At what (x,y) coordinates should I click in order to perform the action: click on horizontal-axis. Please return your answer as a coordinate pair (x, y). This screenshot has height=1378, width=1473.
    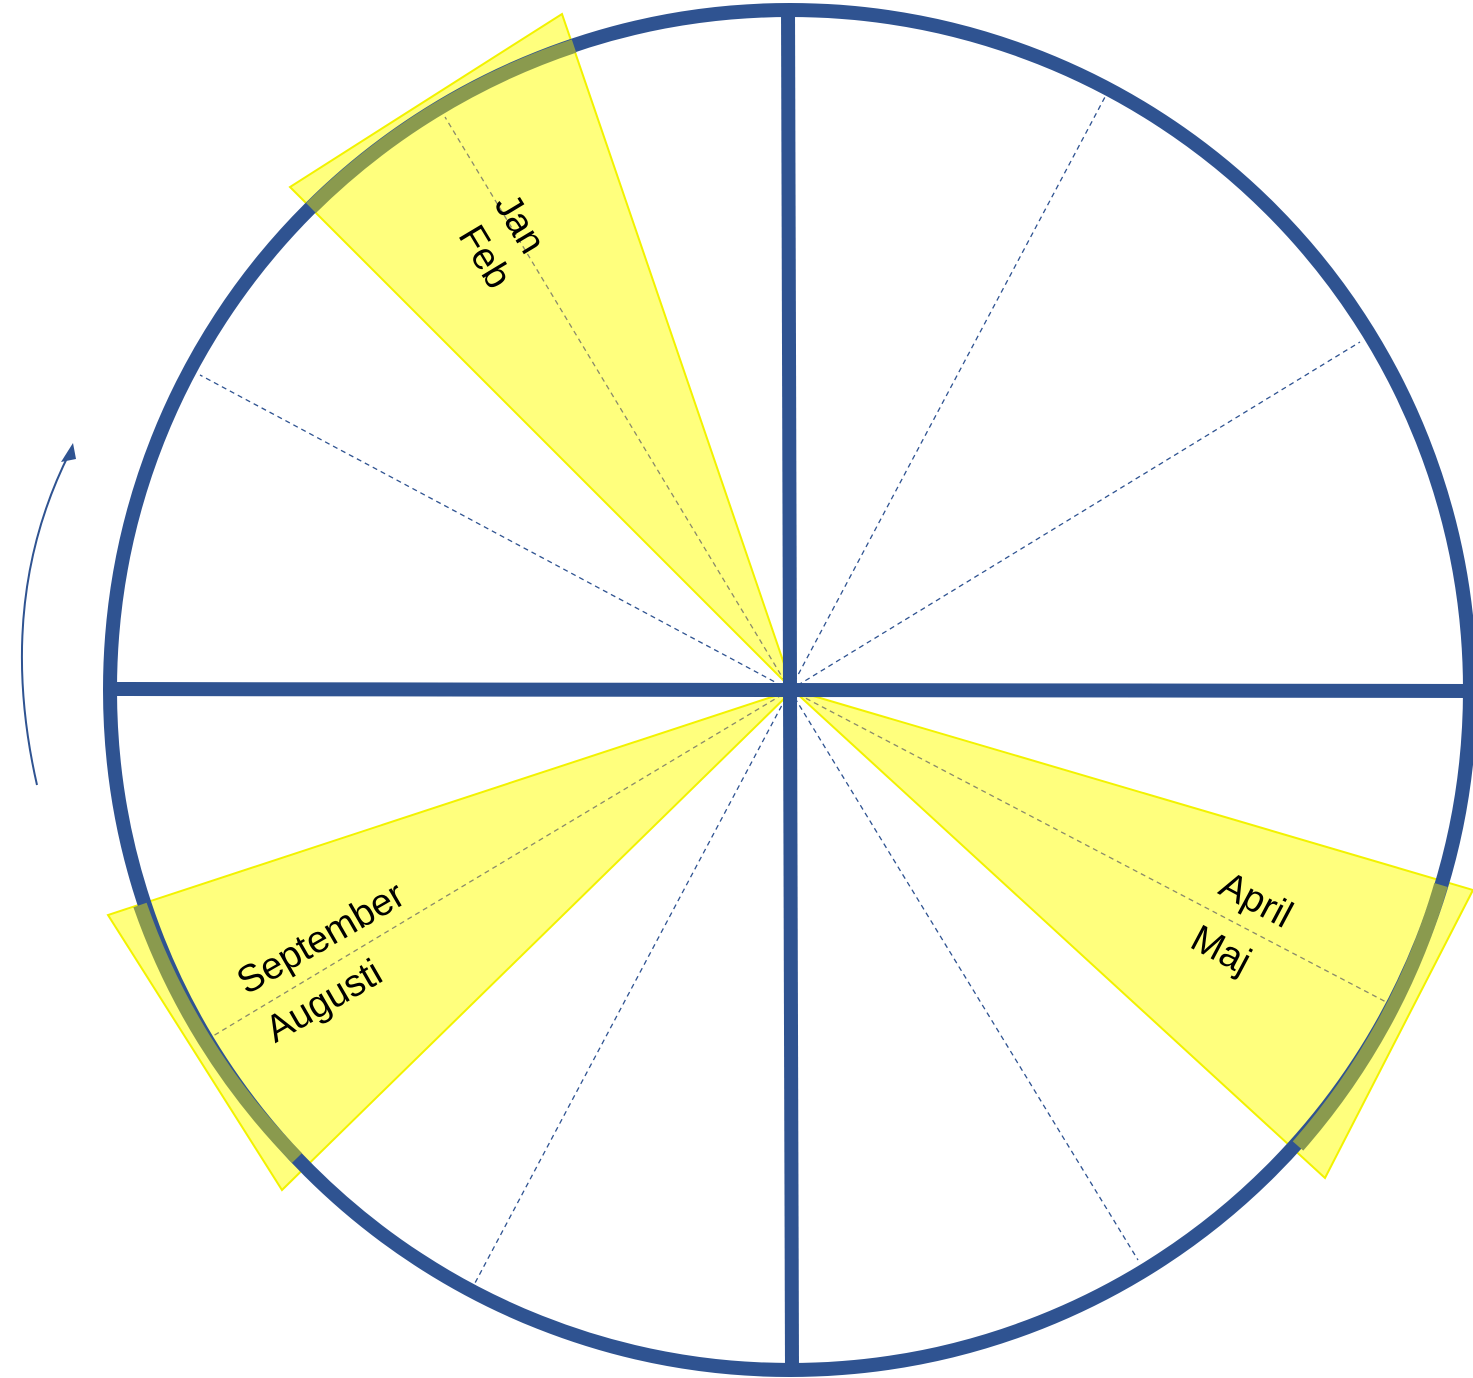
    Looking at the image, I should click on (790, 690).